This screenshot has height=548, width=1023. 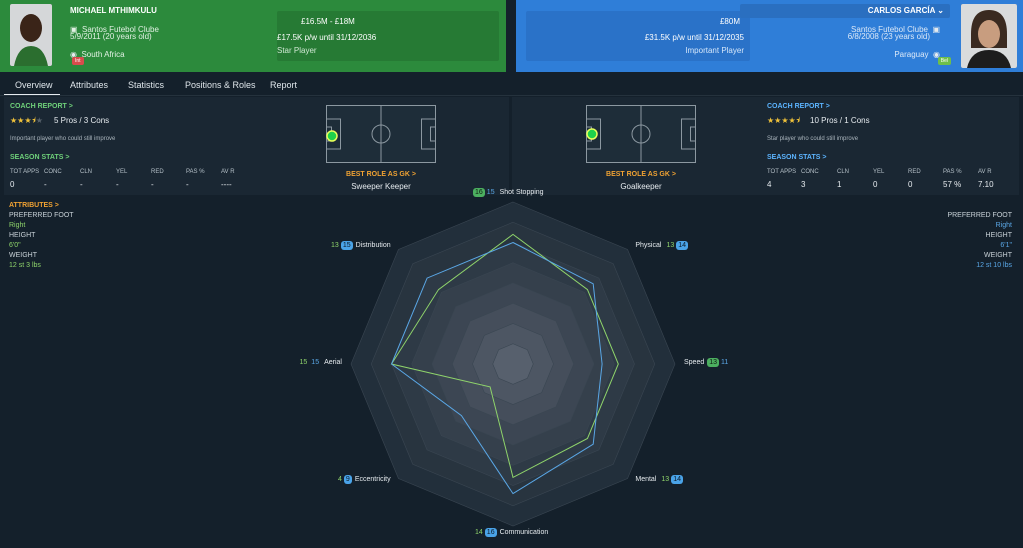 What do you see at coordinates (41, 106) in the screenshot?
I see `left-coach-report-link: COACH REPORT >` at bounding box center [41, 106].